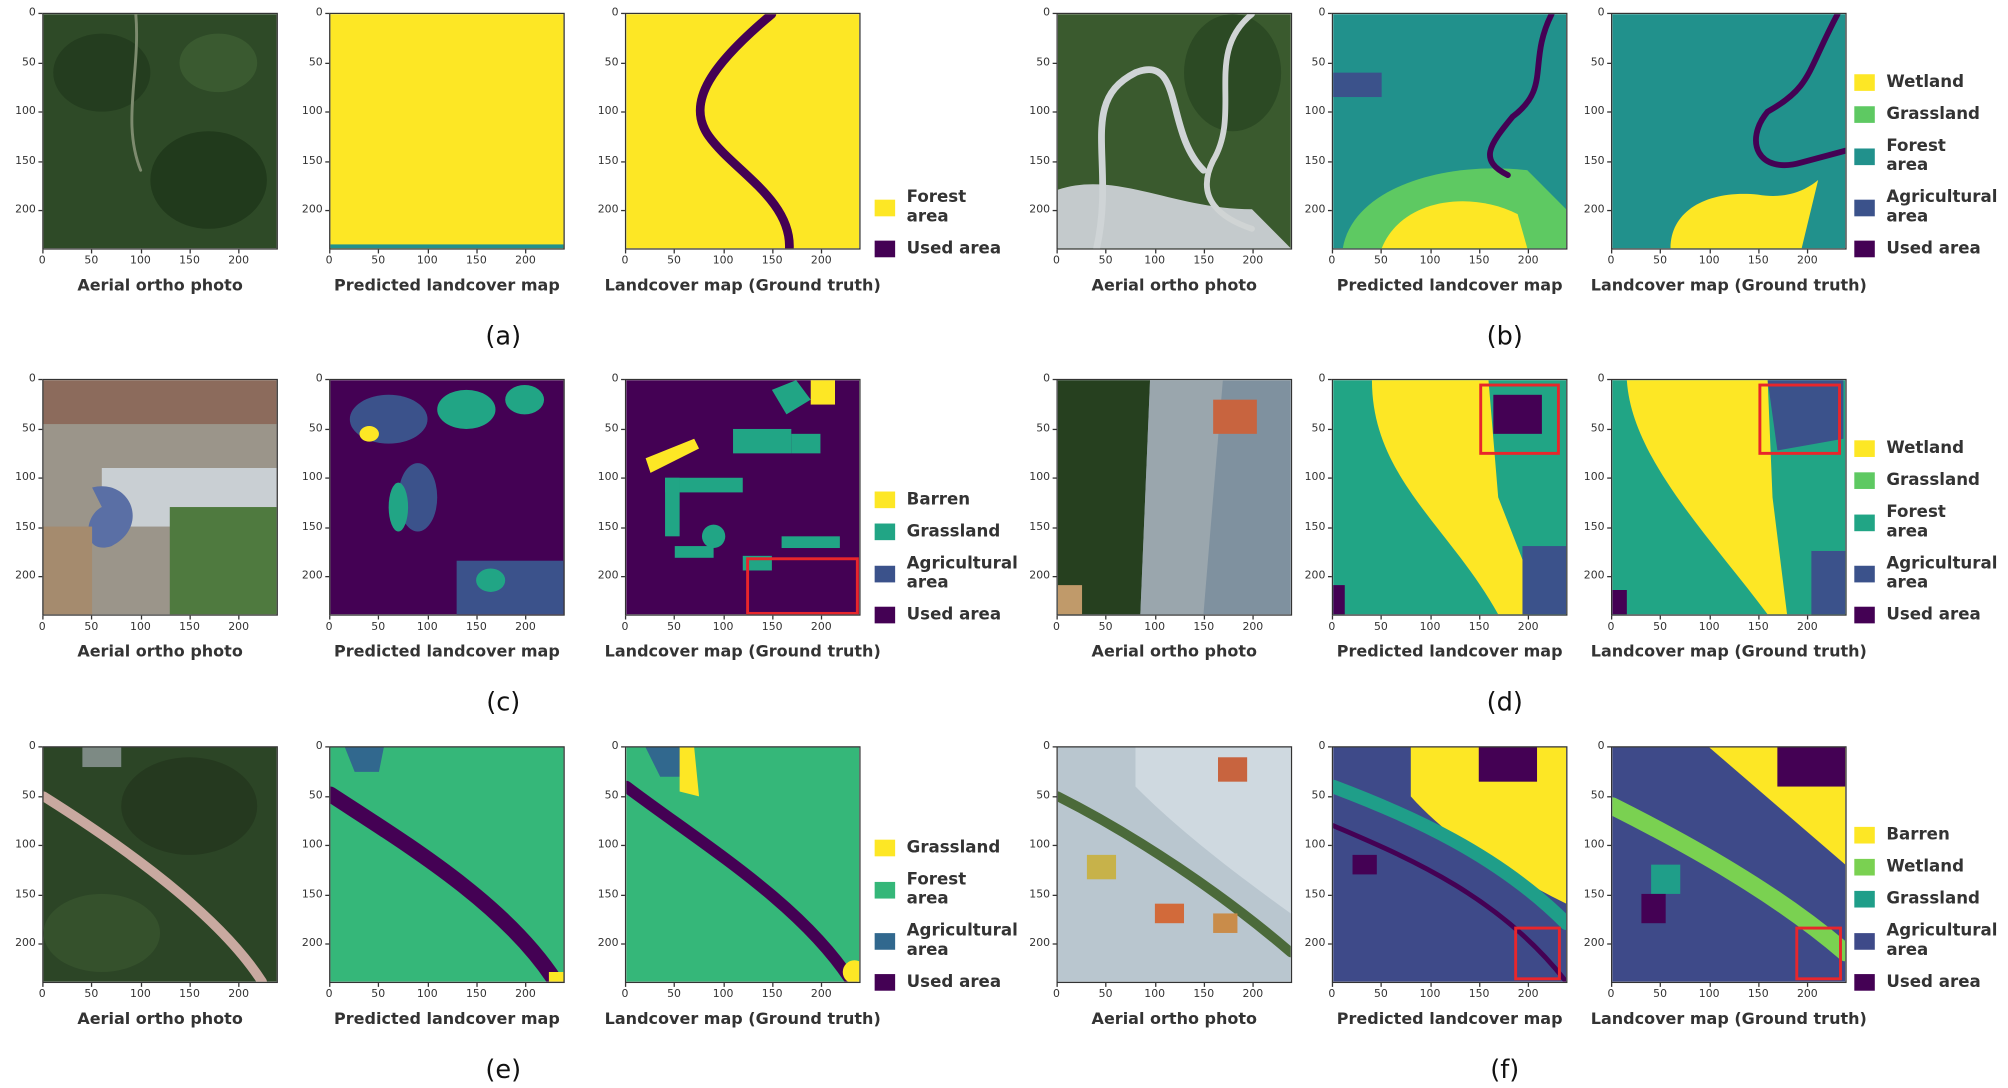 Image resolution: width=2008 pixels, height=1088 pixels. Describe the element at coordinates (962, 940) in the screenshot. I see `legend-label: Agricultural area` at that location.